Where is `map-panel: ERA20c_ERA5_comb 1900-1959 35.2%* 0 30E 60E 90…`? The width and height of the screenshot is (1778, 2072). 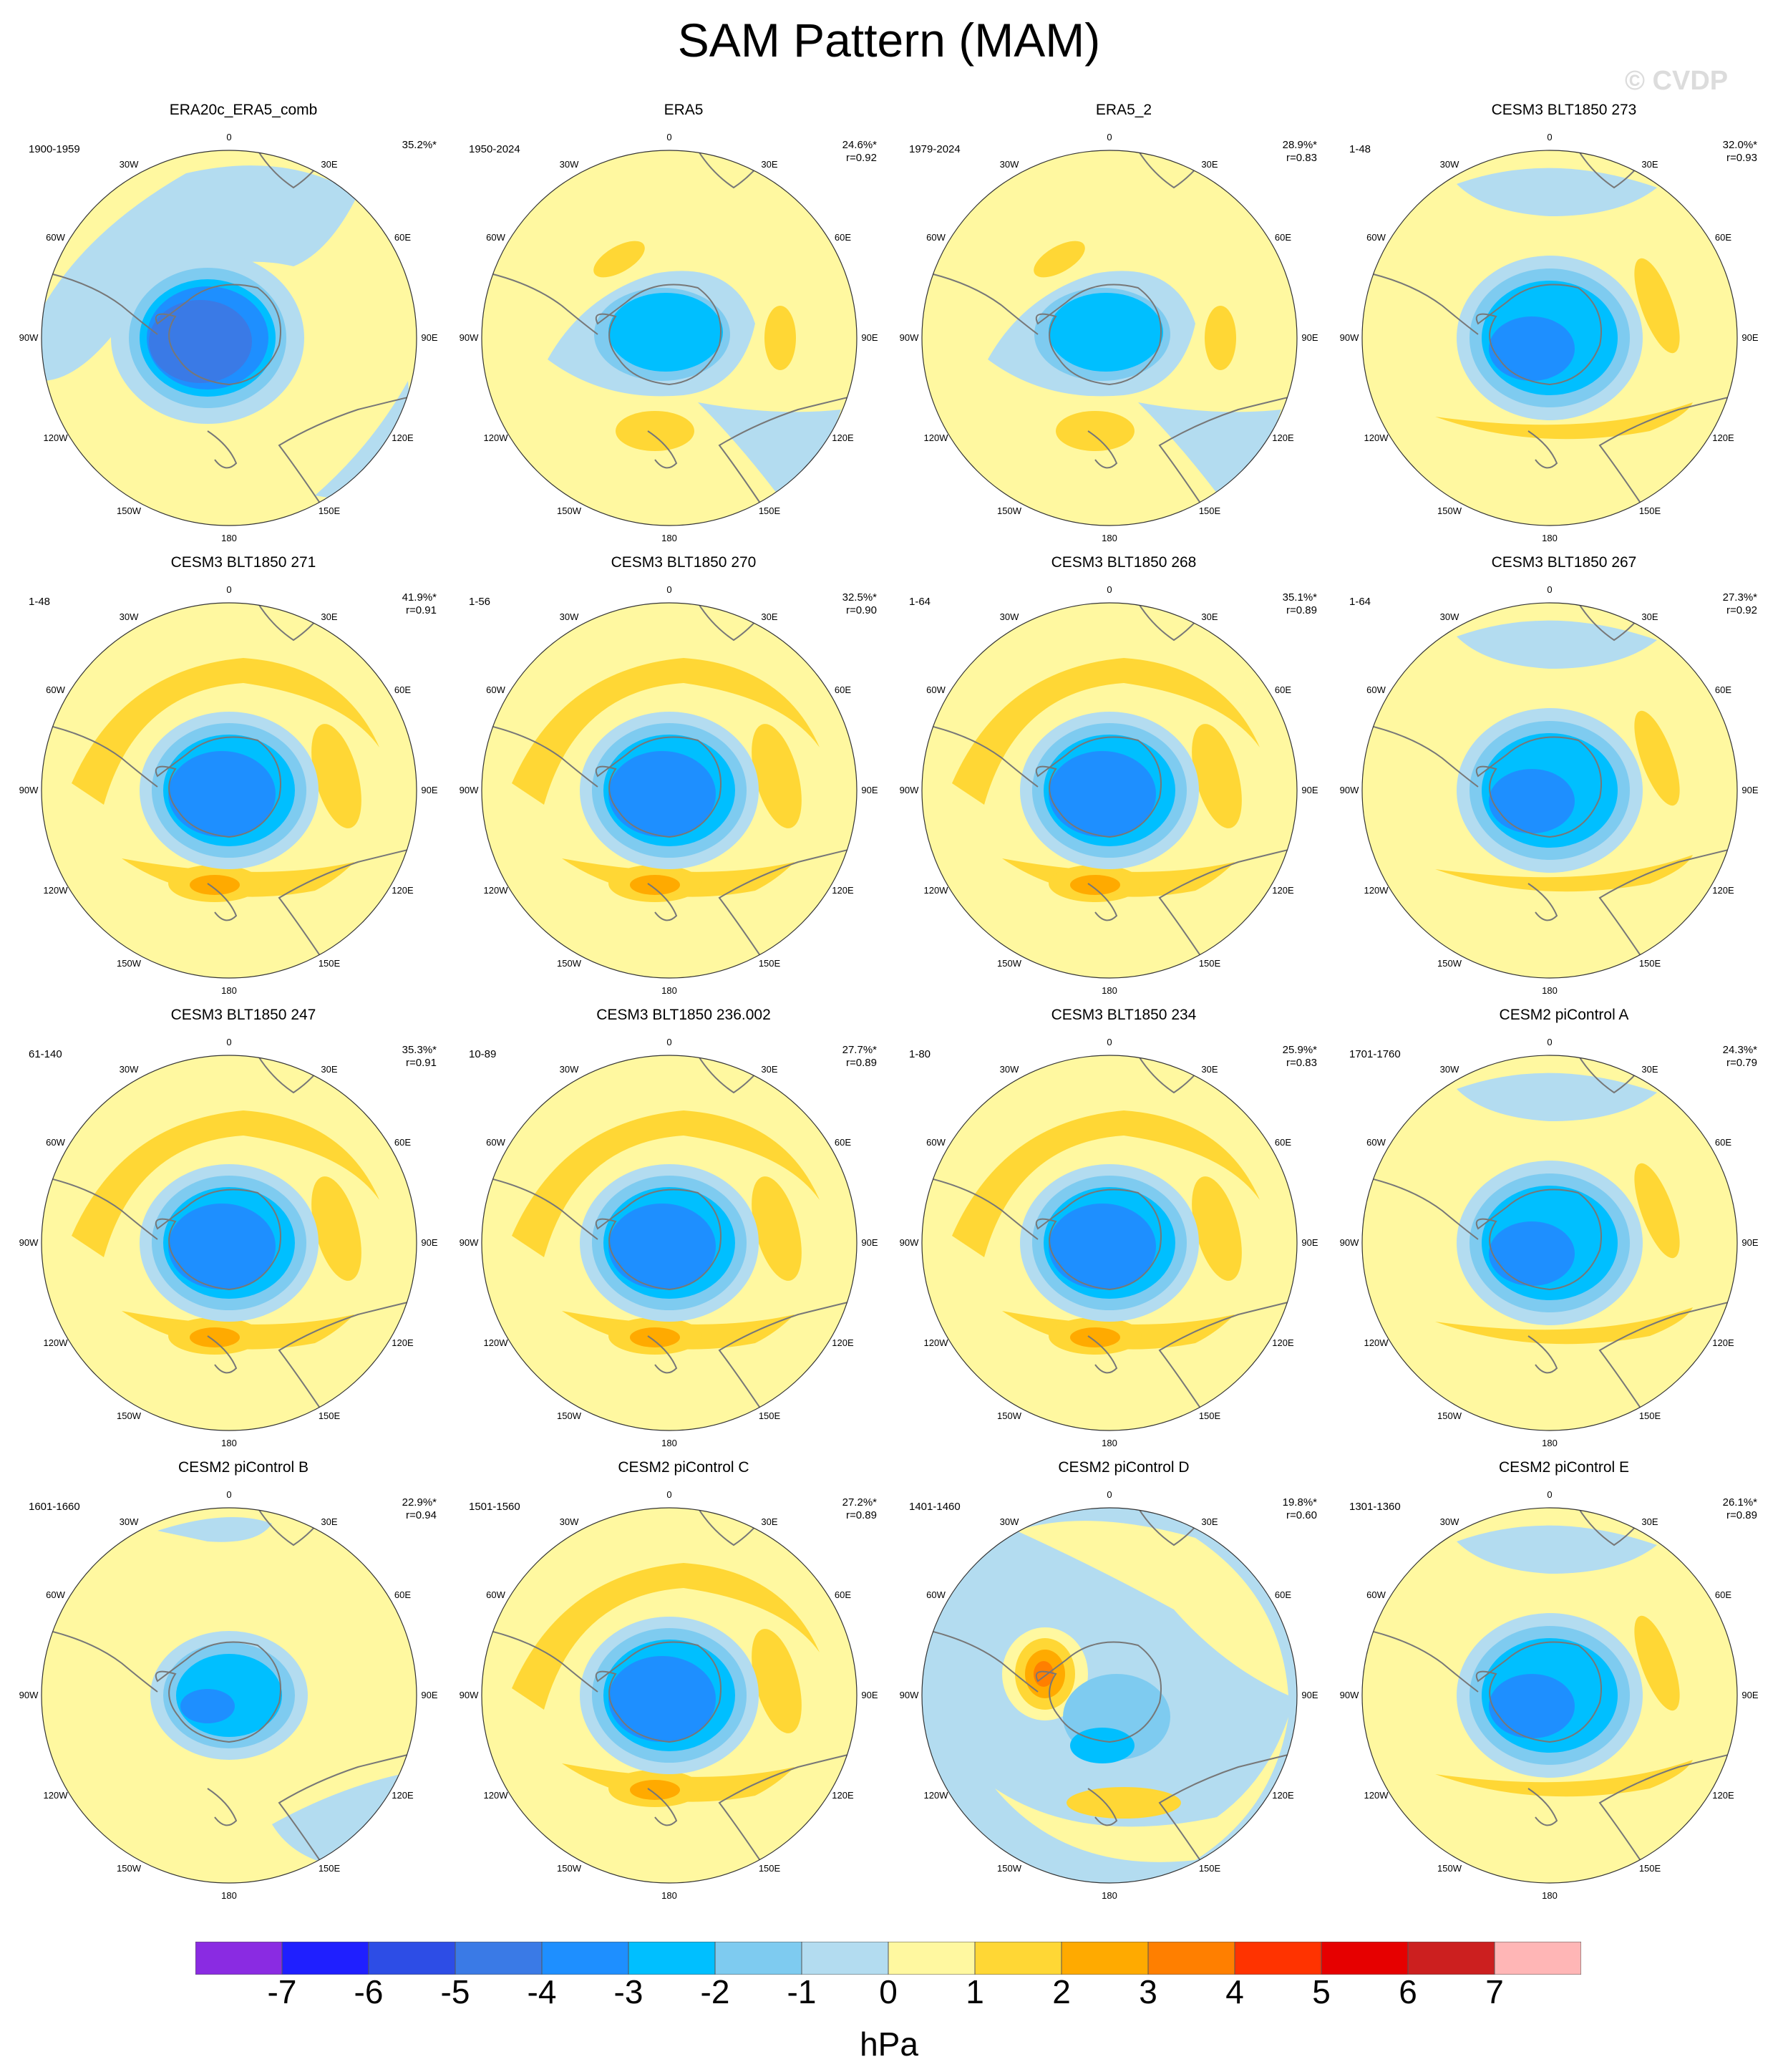
map-panel: ERA20c_ERA5_comb 1900-1959 35.2%* 0 30E 60E 90… is located at coordinates (238, 322).